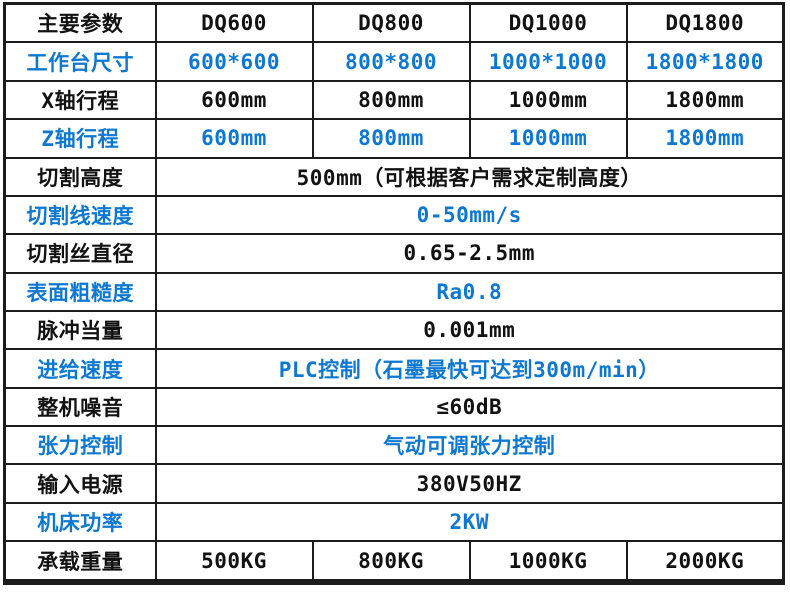  Describe the element at coordinates (469, 215) in the screenshot. I see `param-value-cell: 0-50mm/s` at that location.